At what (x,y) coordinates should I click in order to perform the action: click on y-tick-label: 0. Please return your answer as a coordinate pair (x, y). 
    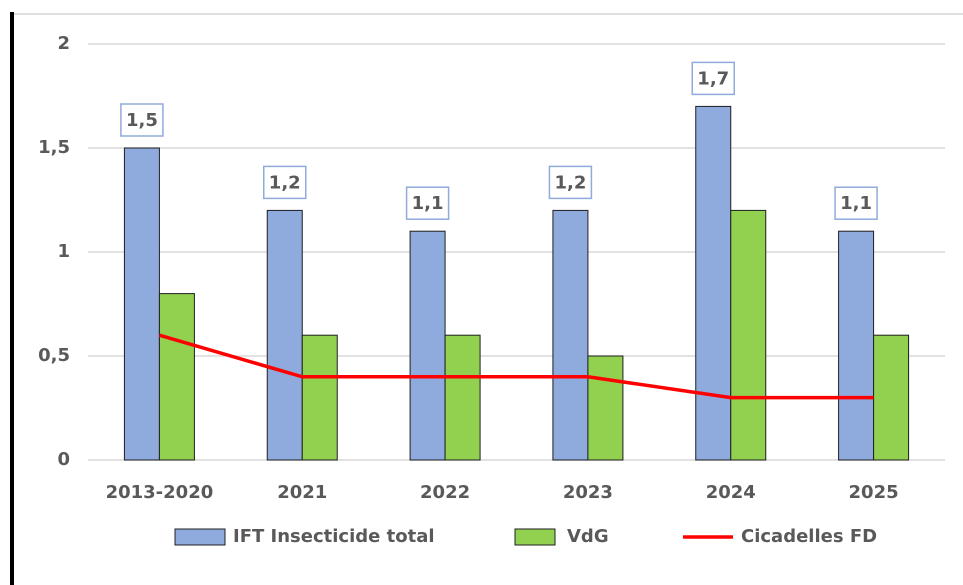
    Looking at the image, I should click on (63, 459).